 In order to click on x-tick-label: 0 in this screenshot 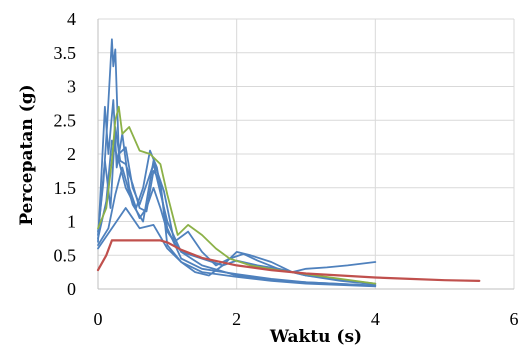, I will do `click(98, 319)`.